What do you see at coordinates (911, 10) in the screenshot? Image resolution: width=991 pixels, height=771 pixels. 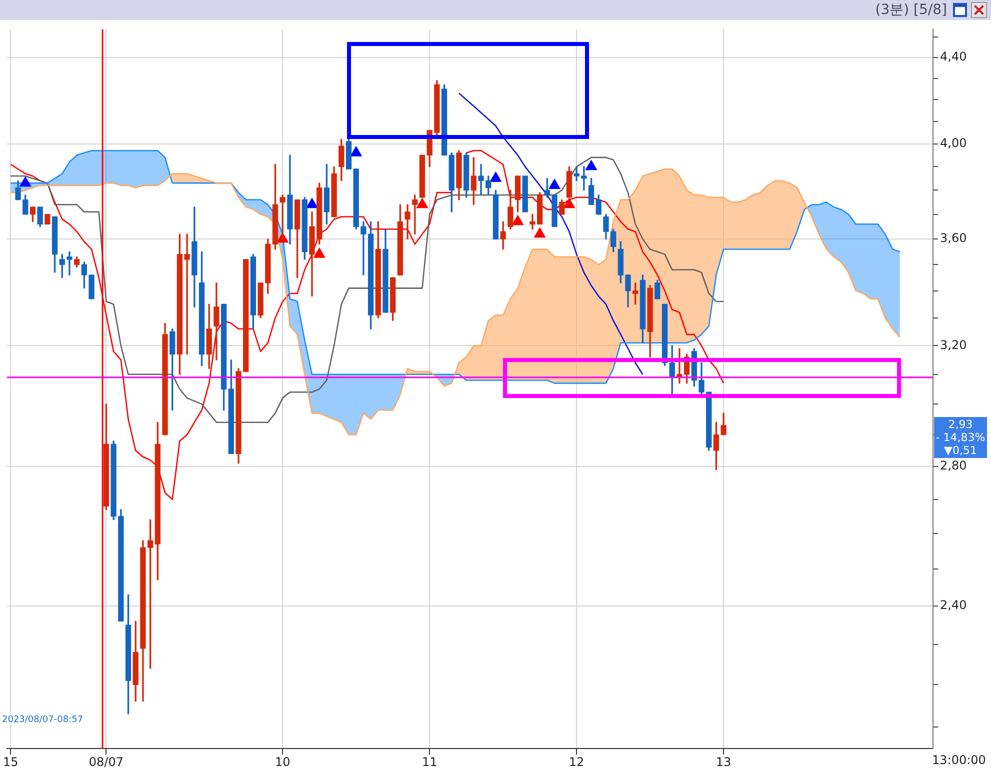 I see `chart-title: (3분) [5/8]` at bounding box center [911, 10].